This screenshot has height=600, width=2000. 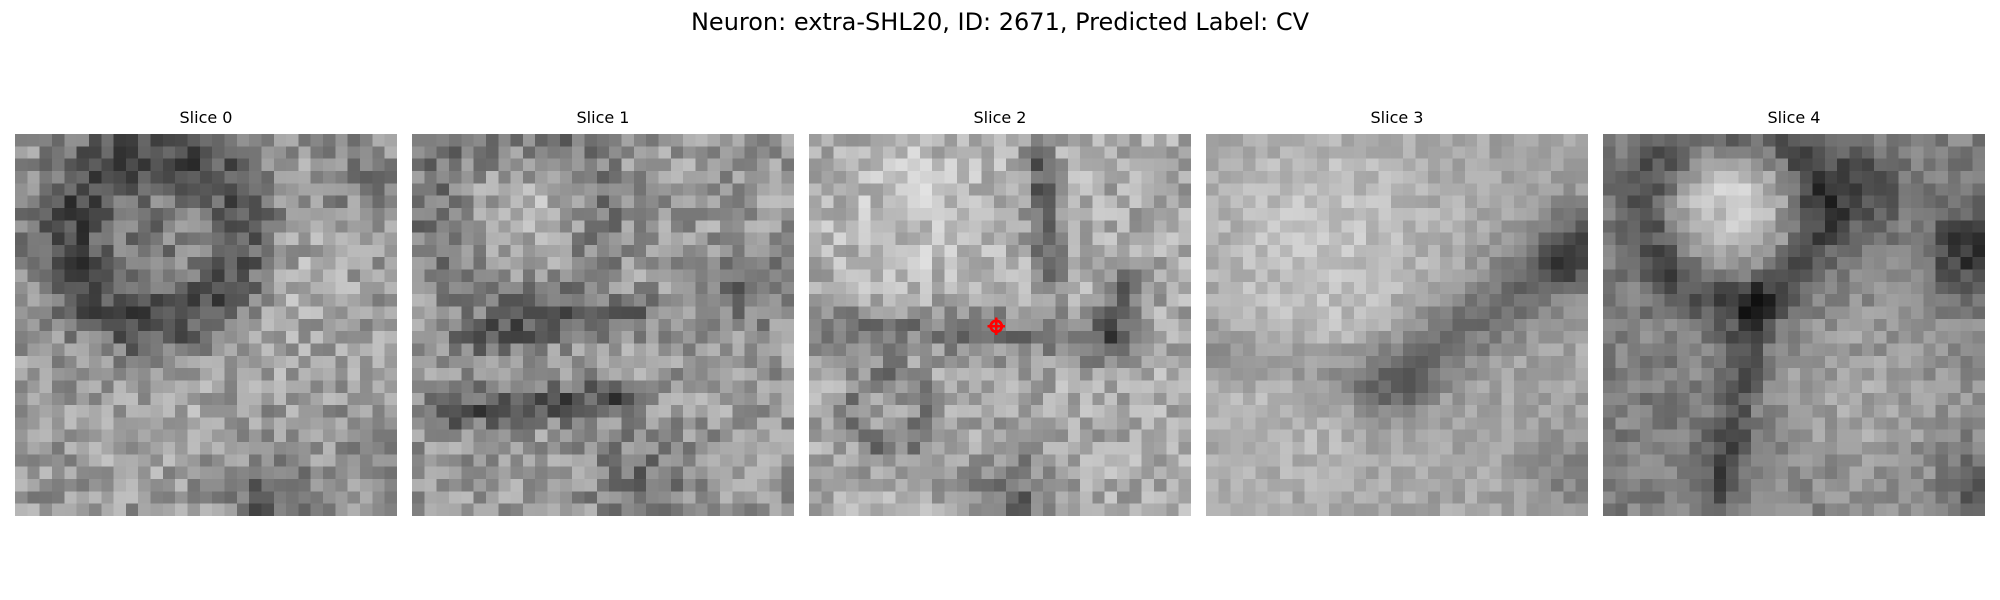 What do you see at coordinates (206, 117) in the screenshot?
I see `slice-title: Slice 0` at bounding box center [206, 117].